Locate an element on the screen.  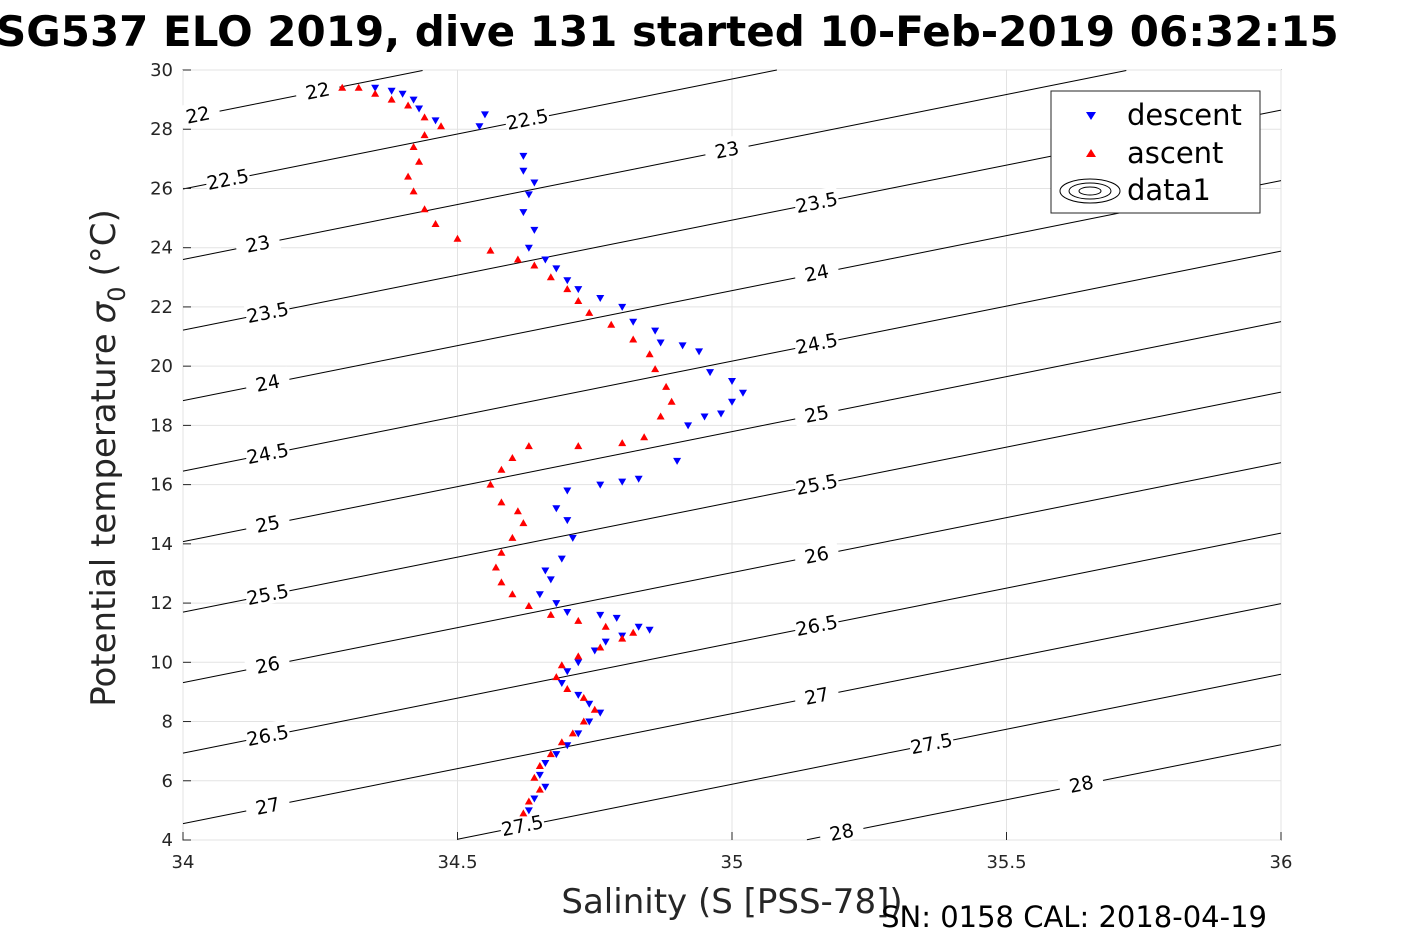
contour-label: 23 is located at coordinates (727, 150).